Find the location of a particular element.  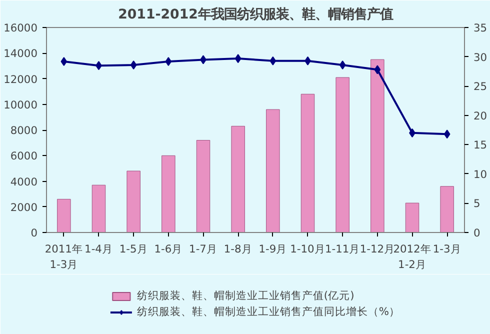

y2-tick-label: 15 is located at coordinates (481, 145).